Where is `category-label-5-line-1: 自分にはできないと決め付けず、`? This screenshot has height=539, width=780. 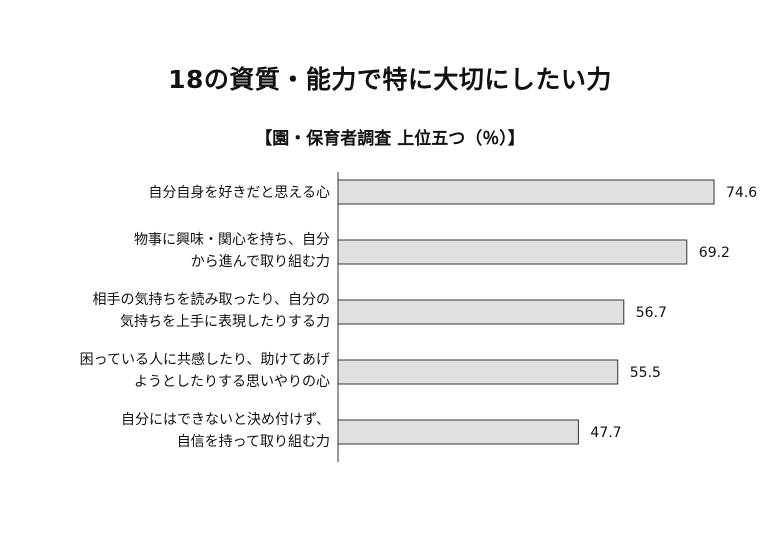
category-label-5-line-1: 自分にはできないと決め付けず、 is located at coordinates (225, 420).